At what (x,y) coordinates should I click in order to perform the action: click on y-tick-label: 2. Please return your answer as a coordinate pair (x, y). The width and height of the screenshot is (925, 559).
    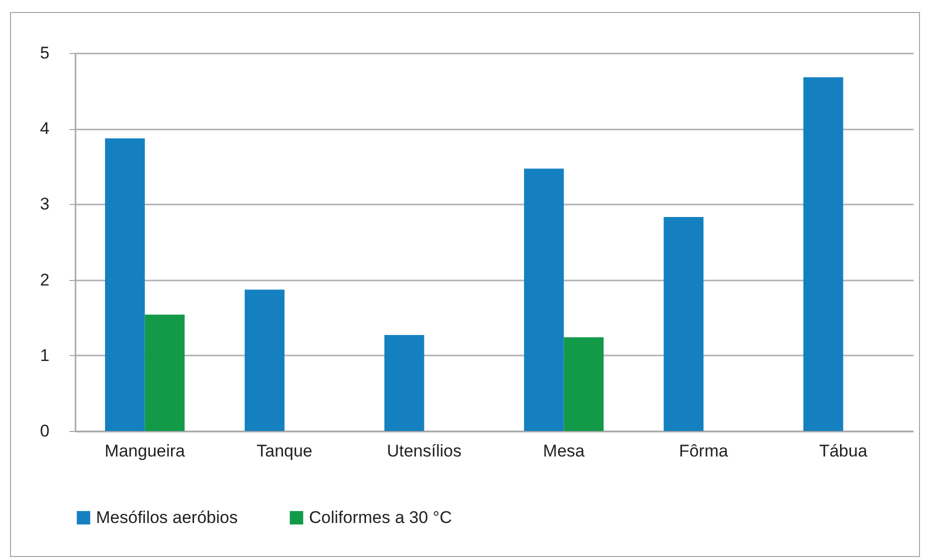
    Looking at the image, I should click on (45, 280).